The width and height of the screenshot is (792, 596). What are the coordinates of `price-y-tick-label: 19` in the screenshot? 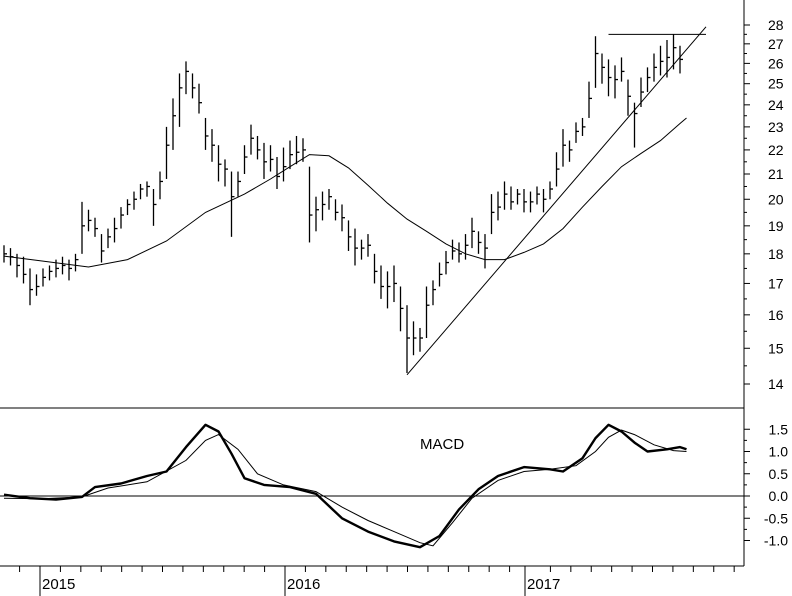 It's located at (776, 226).